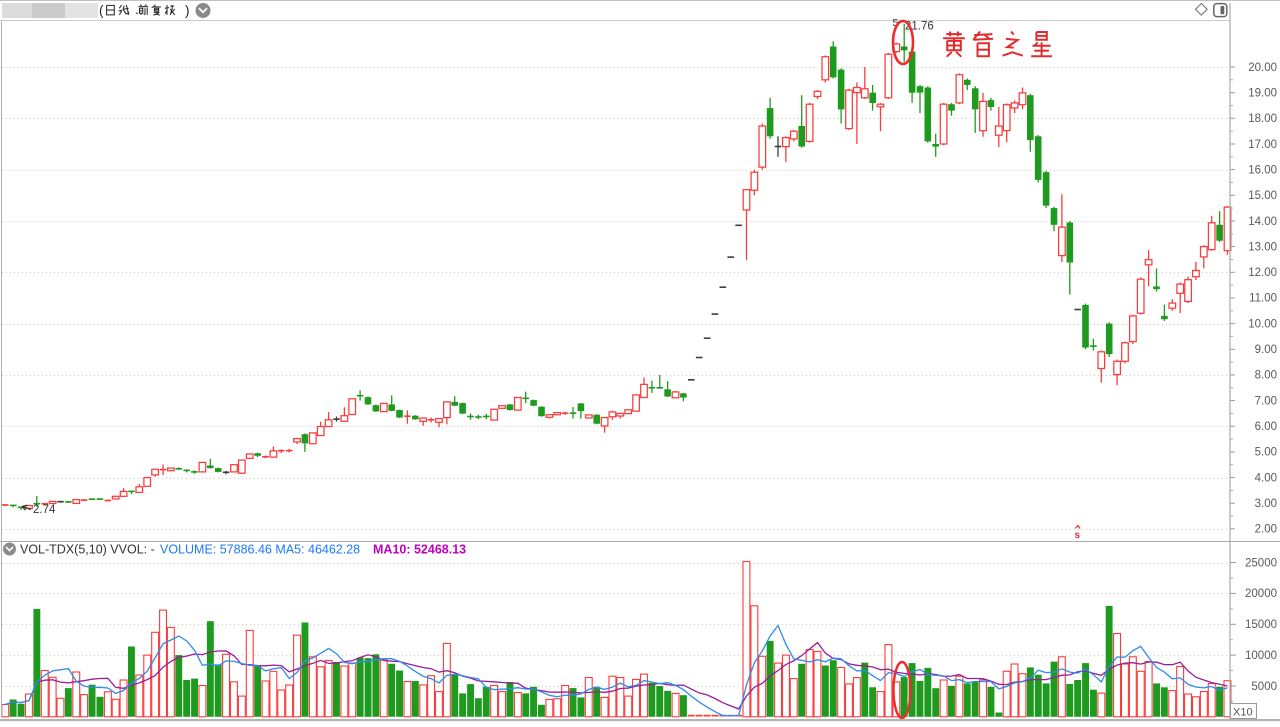  Describe the element at coordinates (1261, 656) in the screenshot. I see `svg-text: 10000` at that location.